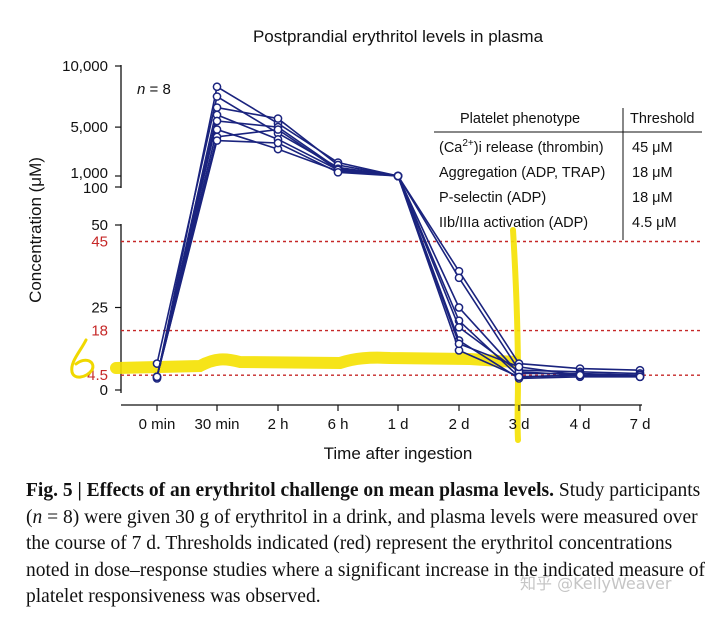  What do you see at coordinates (459, 424) in the screenshot?
I see `x-tick-label: 2 d` at bounding box center [459, 424].